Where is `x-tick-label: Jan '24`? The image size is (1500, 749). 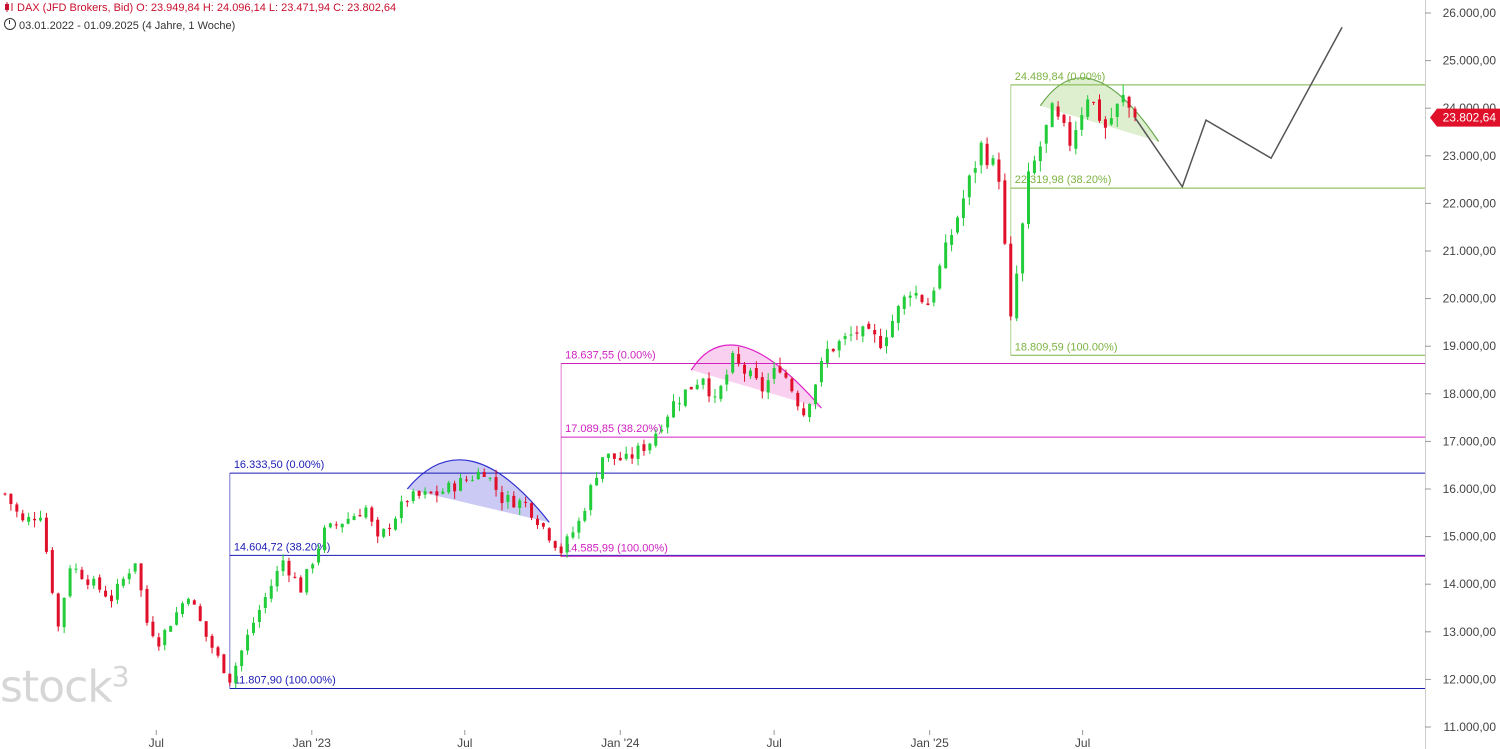
x-tick-label: Jan '24 is located at coordinates (620, 742).